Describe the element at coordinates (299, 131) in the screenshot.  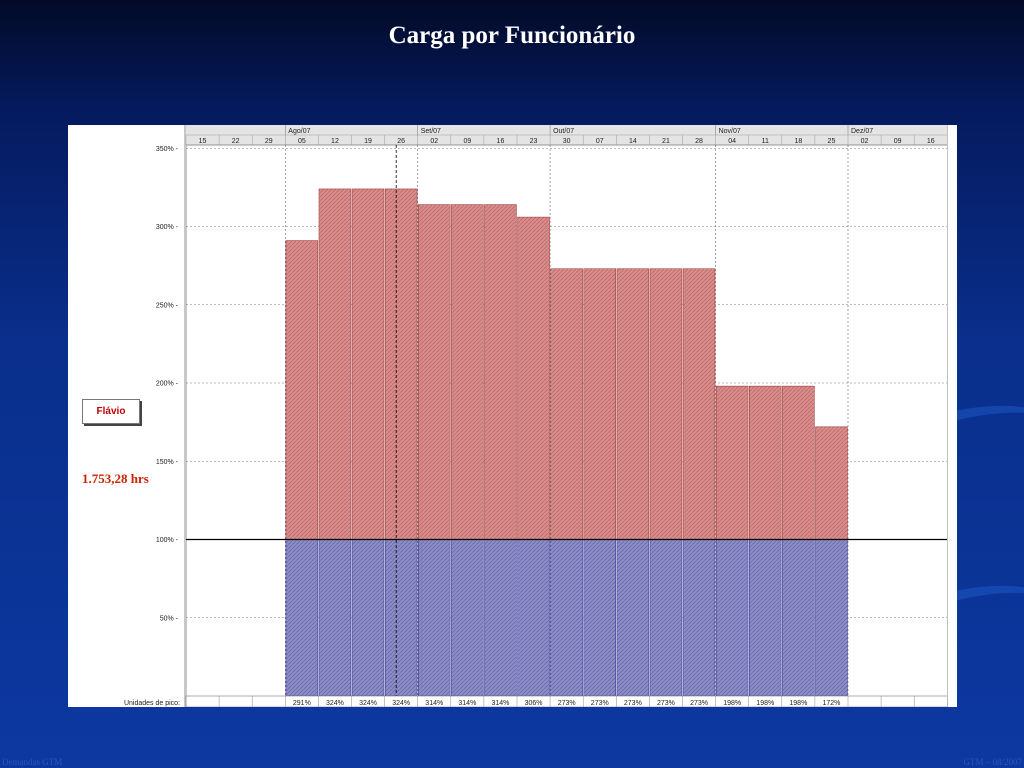
I see `month-label: Ago/07` at that location.